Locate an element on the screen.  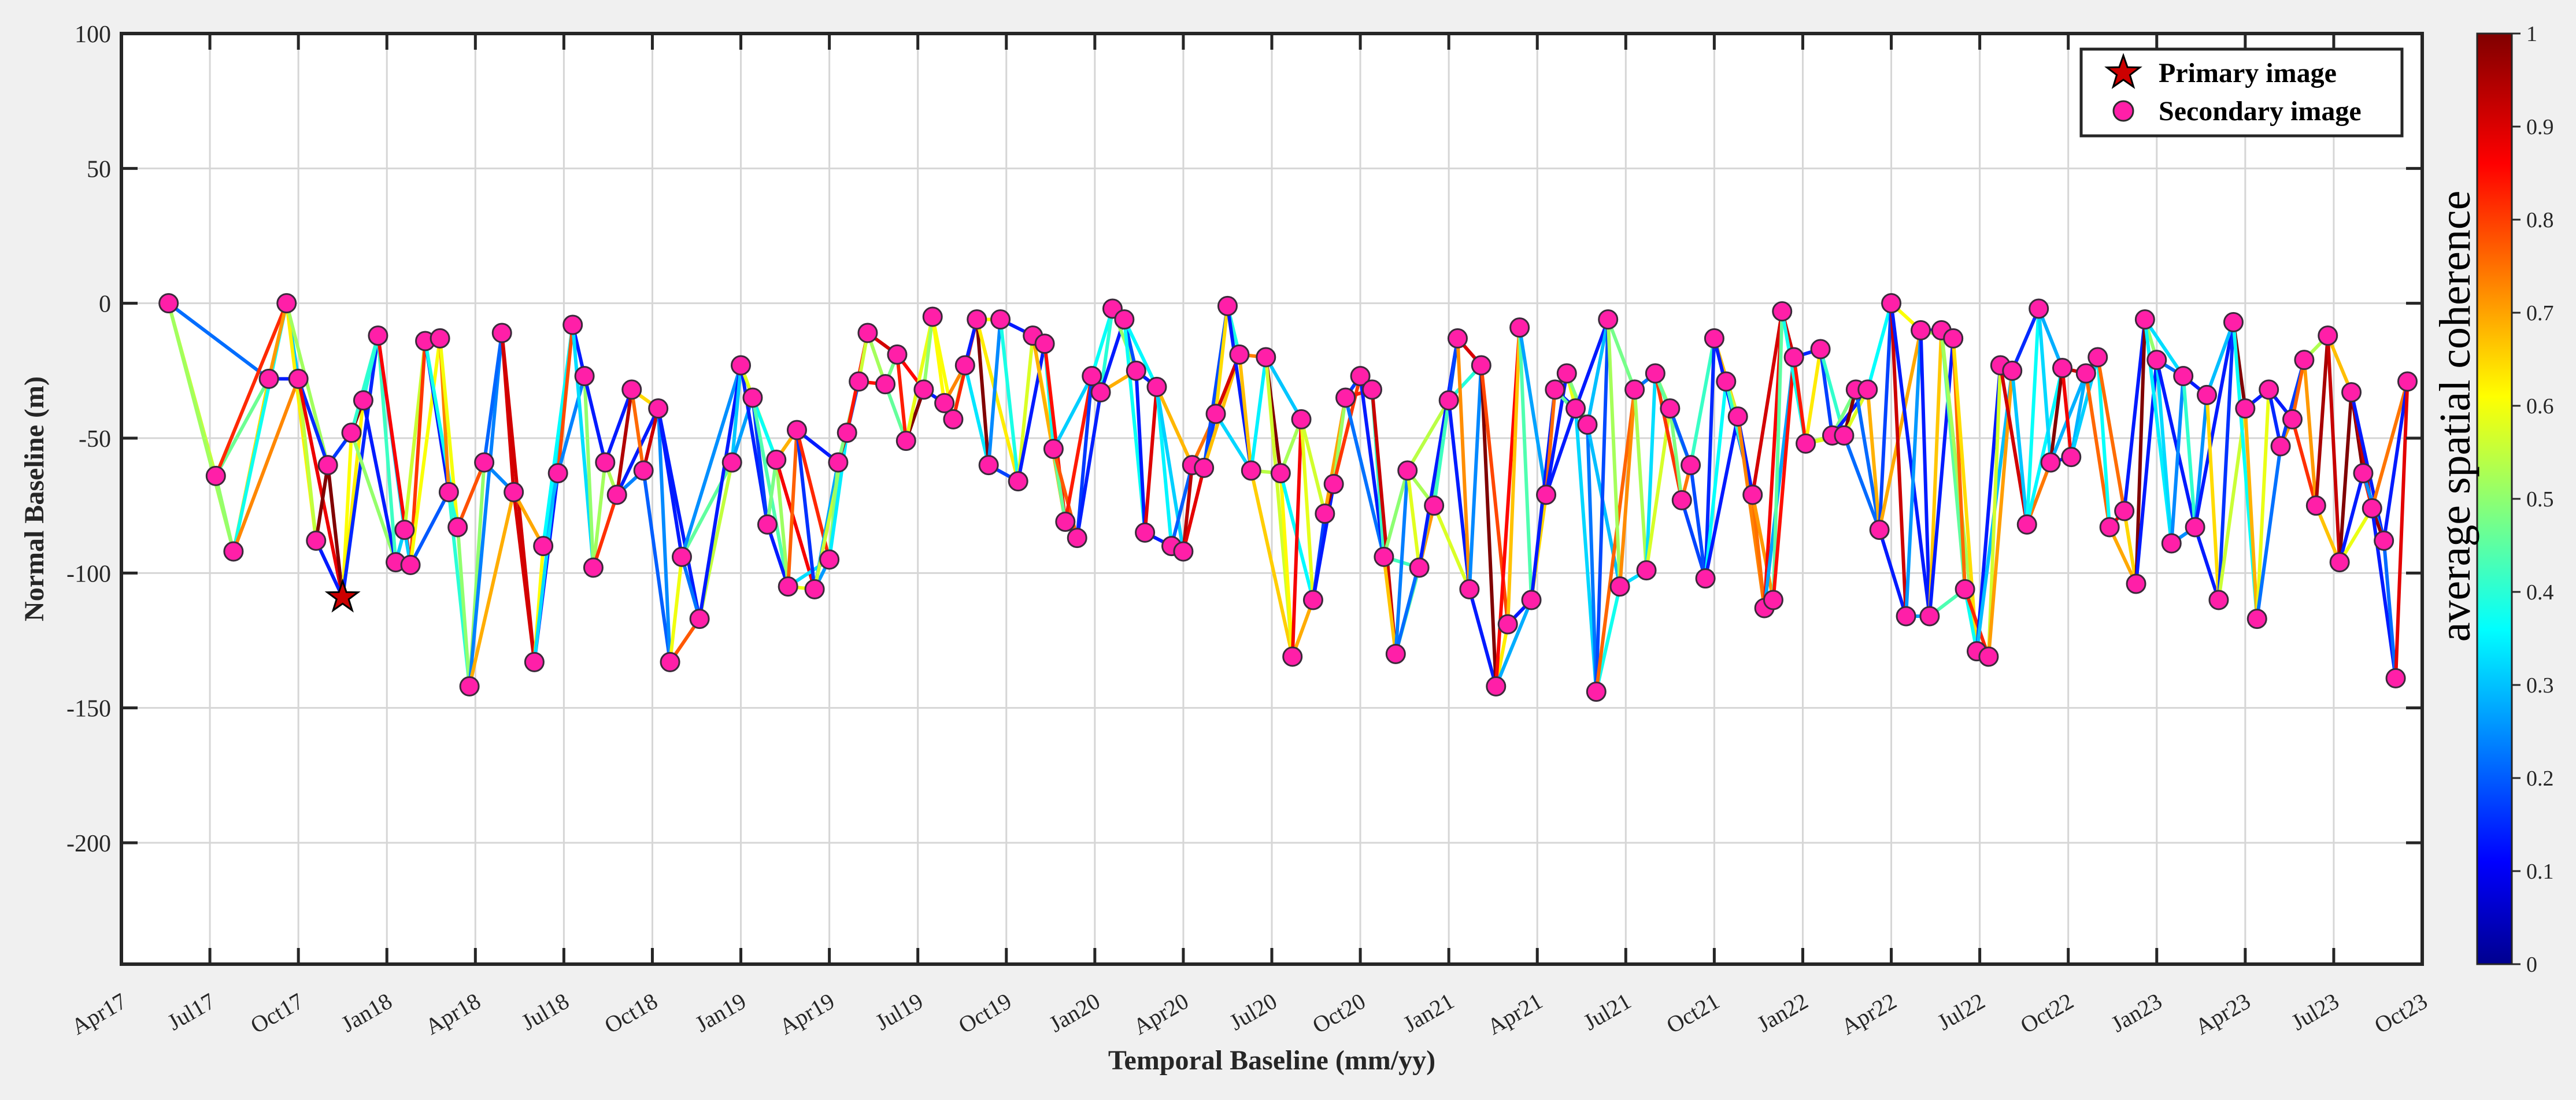
y-tick-label: 0 is located at coordinates (105, 304).